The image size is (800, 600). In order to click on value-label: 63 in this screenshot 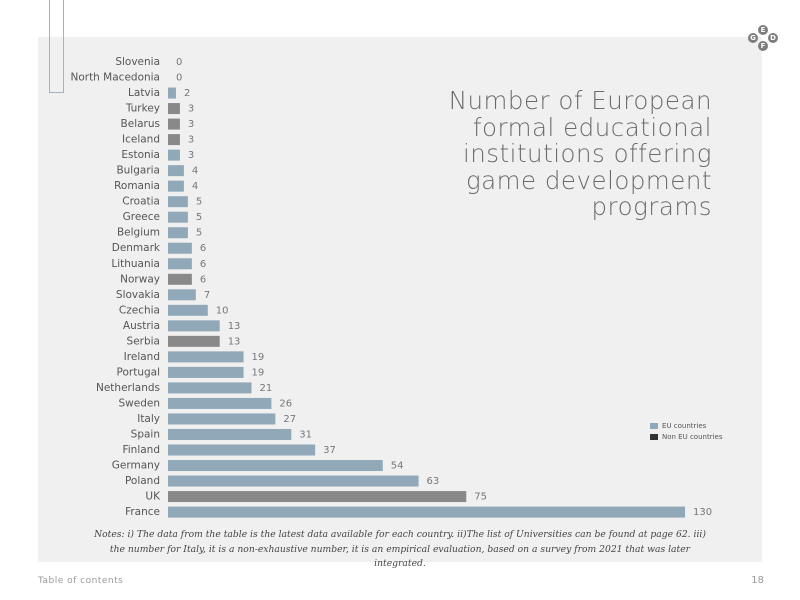, I will do `click(433, 481)`.